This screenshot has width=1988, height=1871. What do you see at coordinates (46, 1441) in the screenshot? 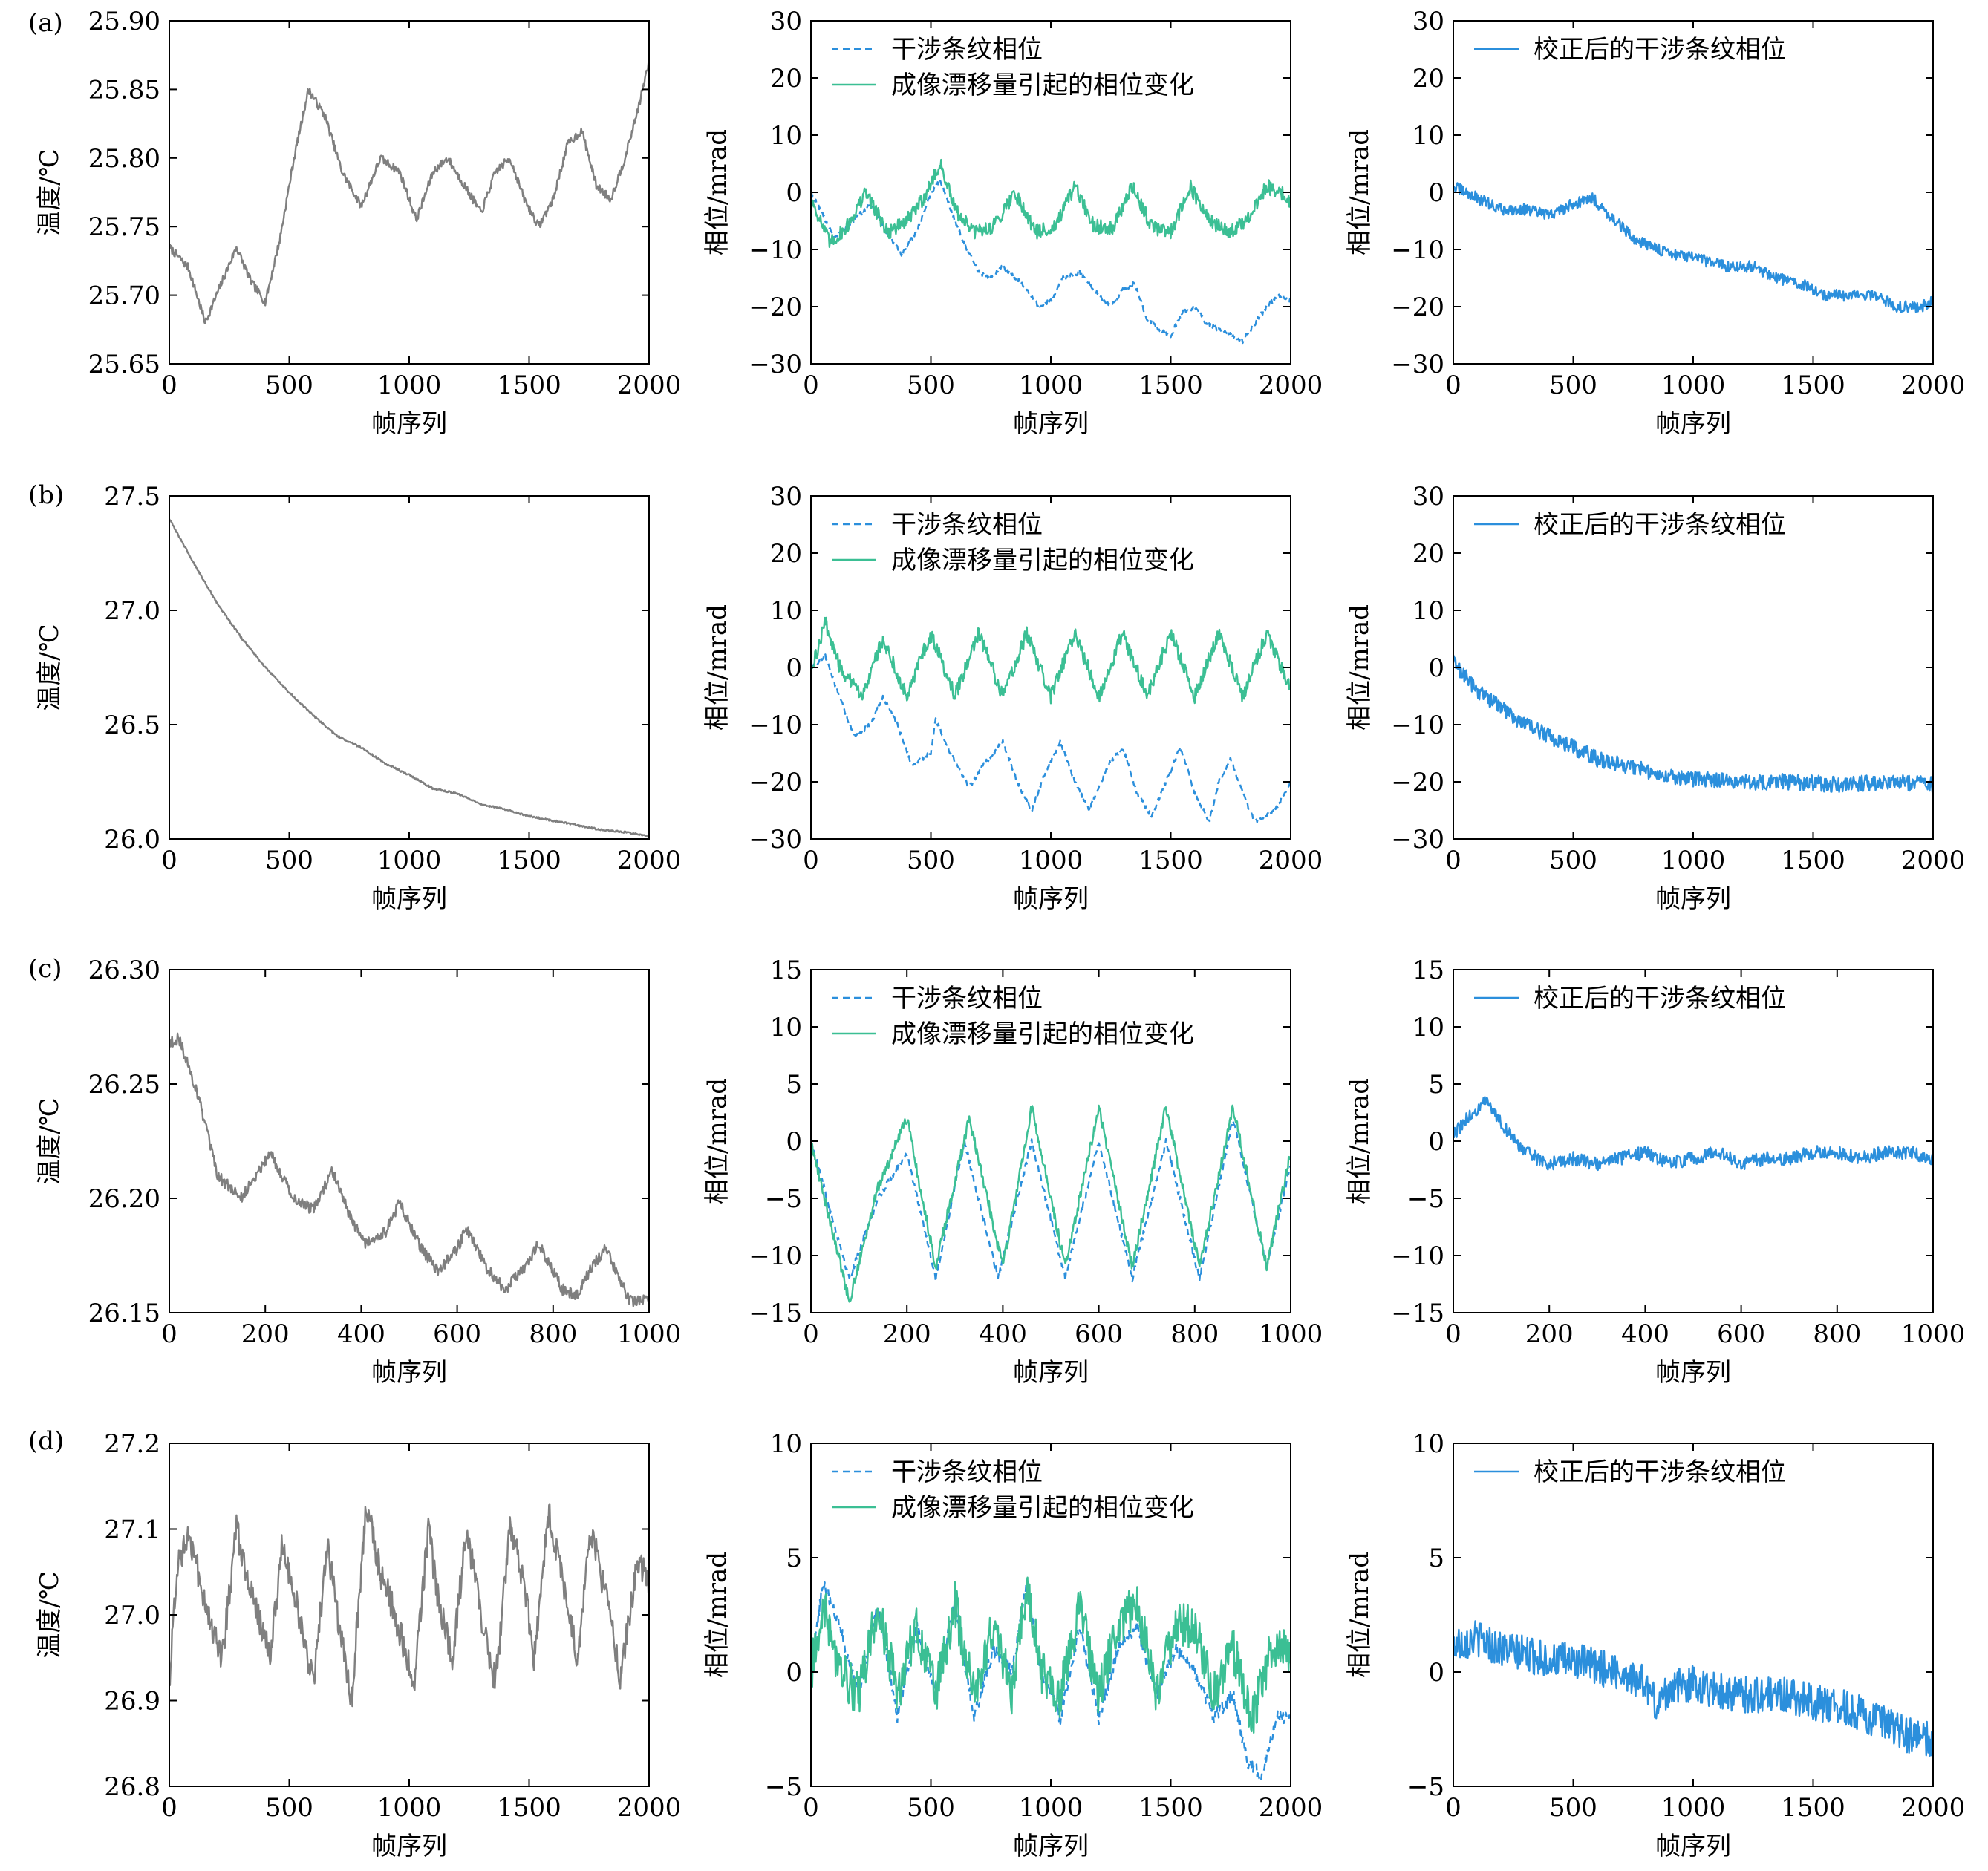
I see `row-label-d: (d)` at bounding box center [46, 1441].